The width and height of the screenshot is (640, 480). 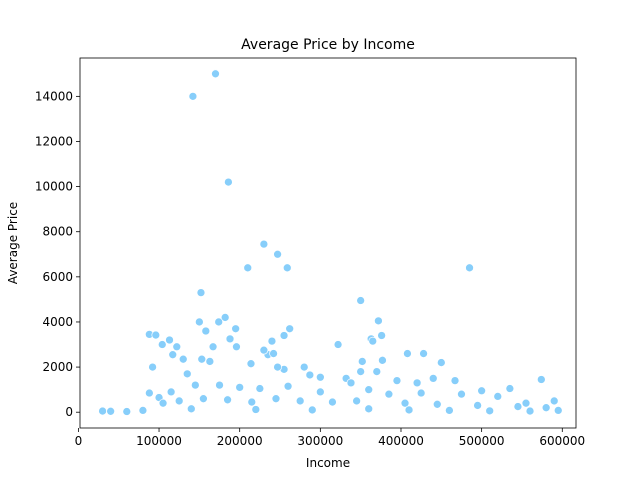 I want to click on y-tick-label: 6000, so click(x=57, y=277).